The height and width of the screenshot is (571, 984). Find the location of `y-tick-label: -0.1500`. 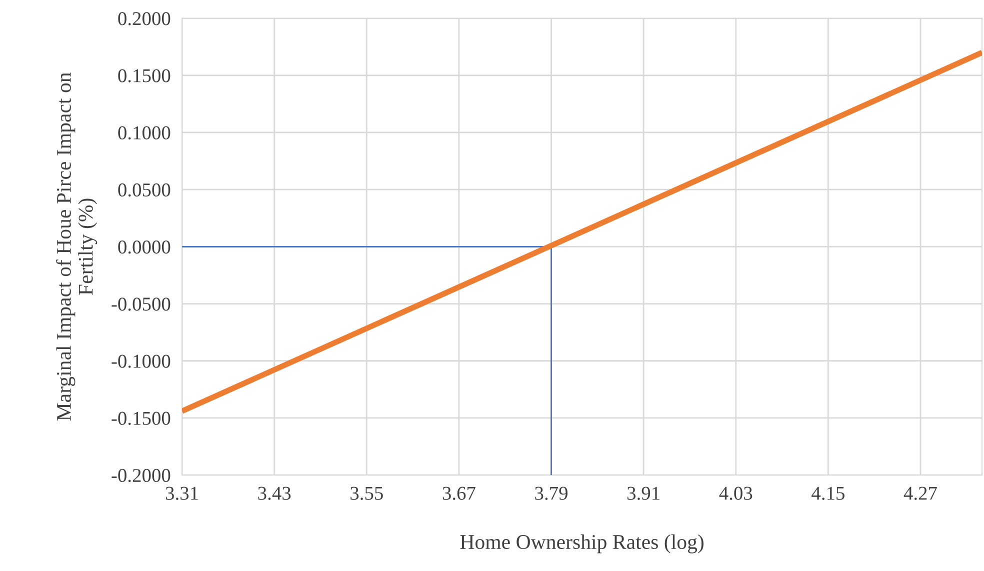

y-tick-label: -0.1500 is located at coordinates (141, 418).